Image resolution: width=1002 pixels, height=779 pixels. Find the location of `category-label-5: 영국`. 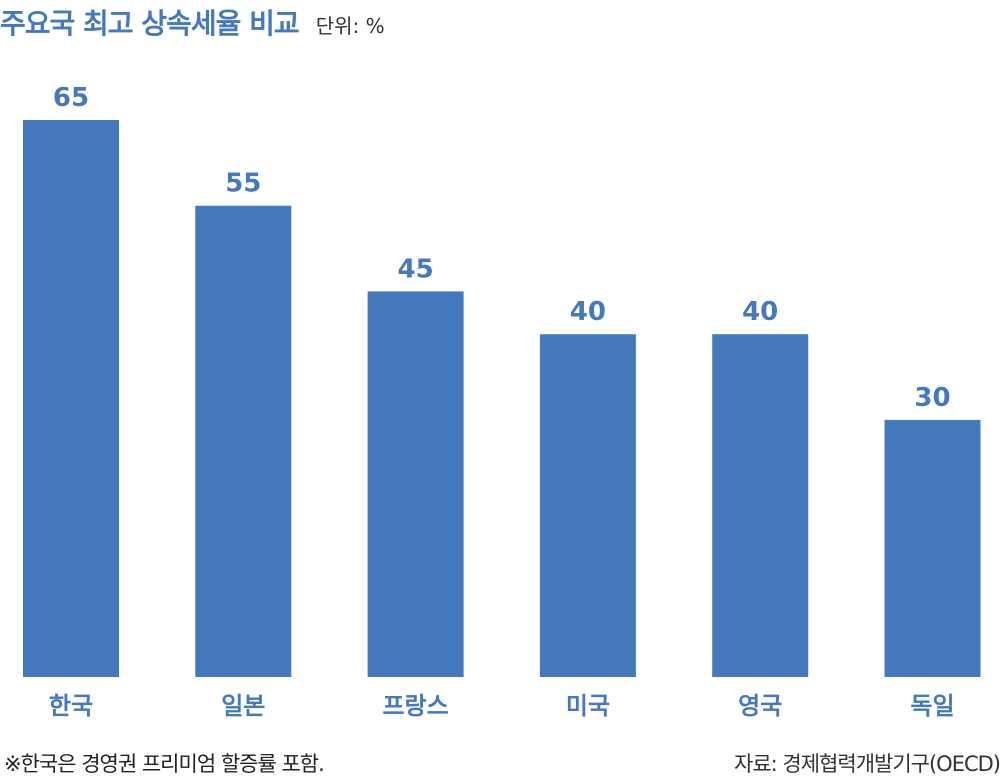

category-label-5: 영국 is located at coordinates (760, 706).